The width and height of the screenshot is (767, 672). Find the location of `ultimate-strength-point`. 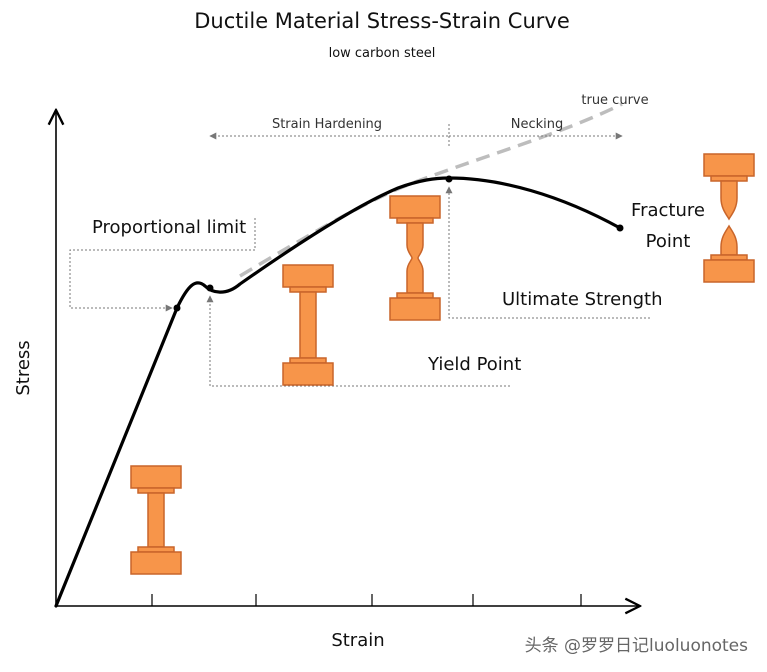

ultimate-strength-point is located at coordinates (449, 179).